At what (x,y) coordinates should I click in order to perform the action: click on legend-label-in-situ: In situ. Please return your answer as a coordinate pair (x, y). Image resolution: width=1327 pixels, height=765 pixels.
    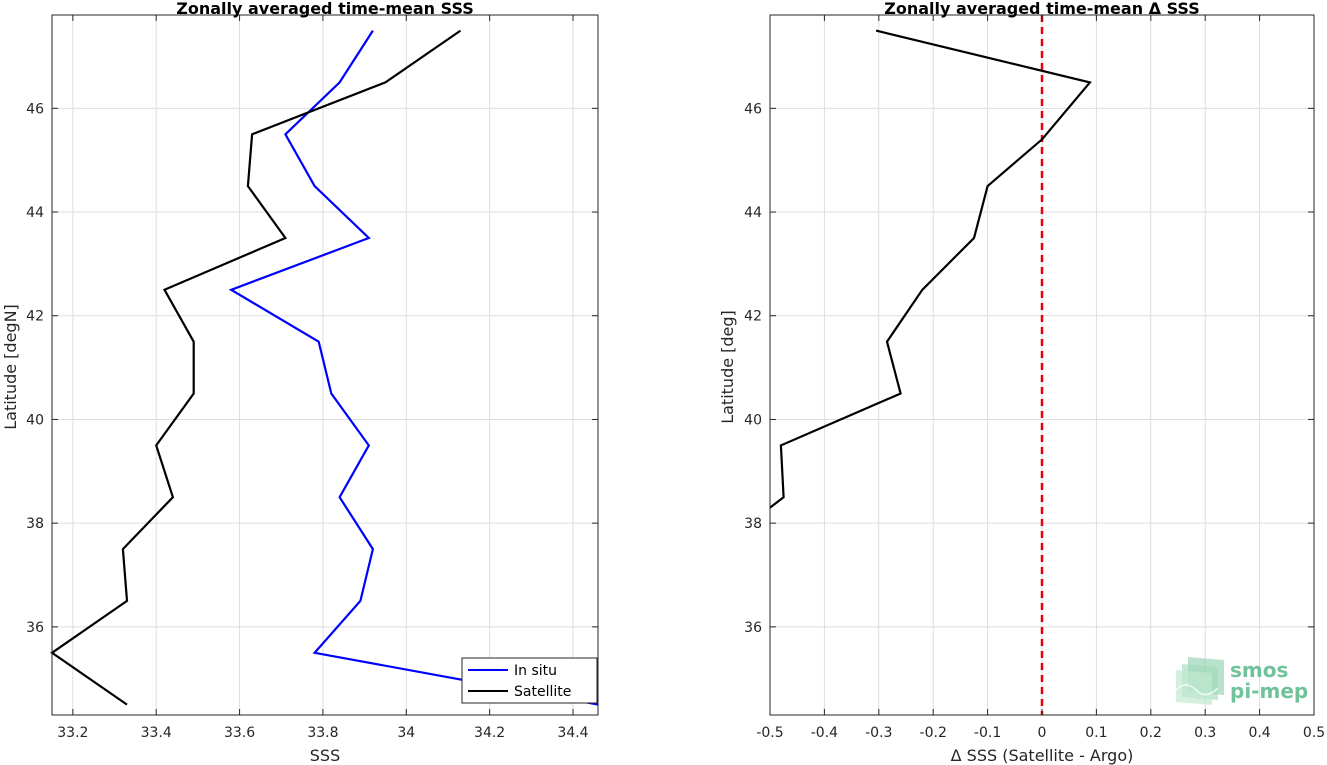
    Looking at the image, I should click on (535, 671).